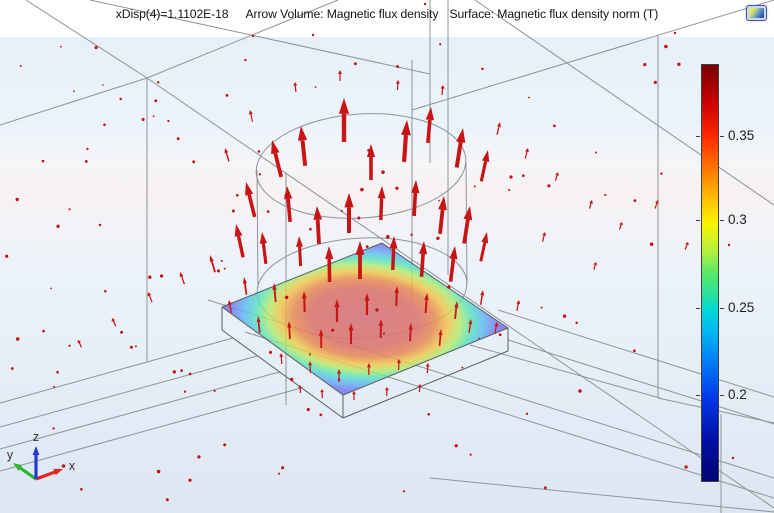 The height and width of the screenshot is (513, 774). Describe the element at coordinates (554, 14) in the screenshot. I see `plot-title-surface: Surface: Magnetic flux density norm (T)` at that location.